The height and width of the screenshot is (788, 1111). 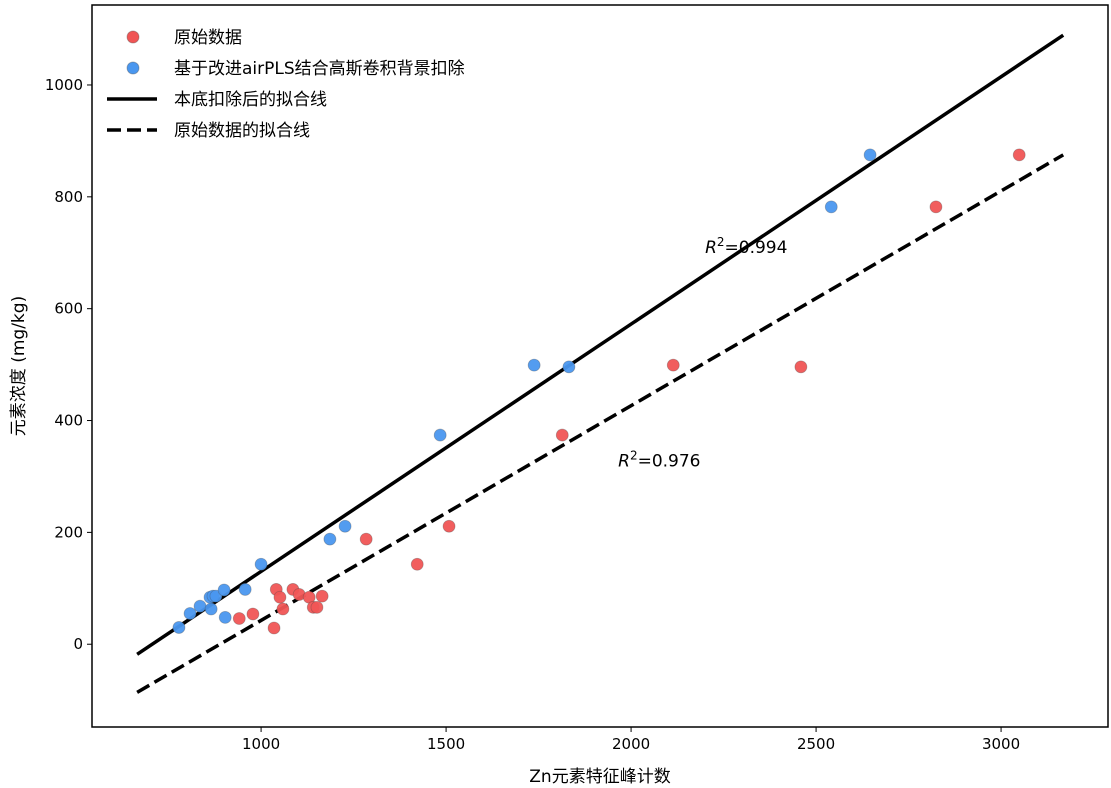 I want to click on legend-label: 原始数据, so click(x=208, y=38).